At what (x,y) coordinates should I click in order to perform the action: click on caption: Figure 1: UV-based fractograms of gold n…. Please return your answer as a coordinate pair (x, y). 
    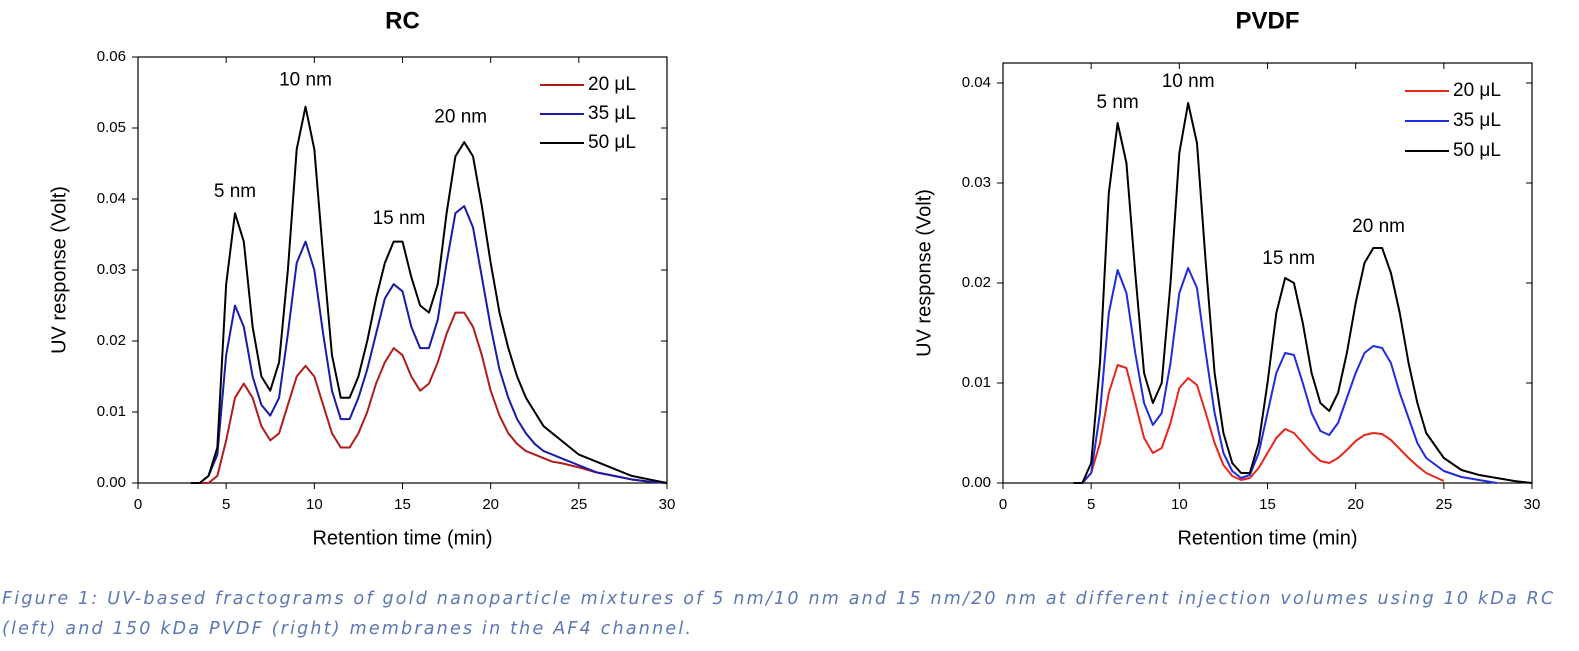
    Looking at the image, I should click on (779, 614).